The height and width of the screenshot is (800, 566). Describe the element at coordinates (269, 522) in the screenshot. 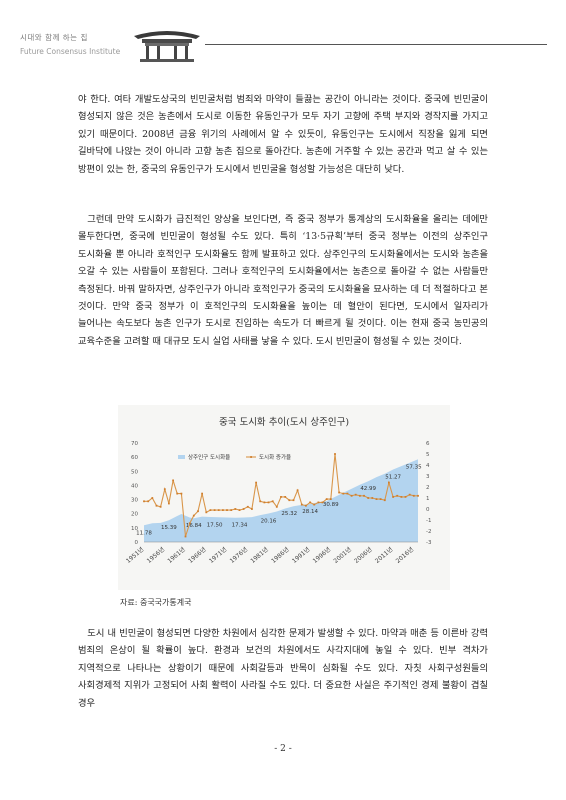

I see `area-data-label: 20.16` at that location.